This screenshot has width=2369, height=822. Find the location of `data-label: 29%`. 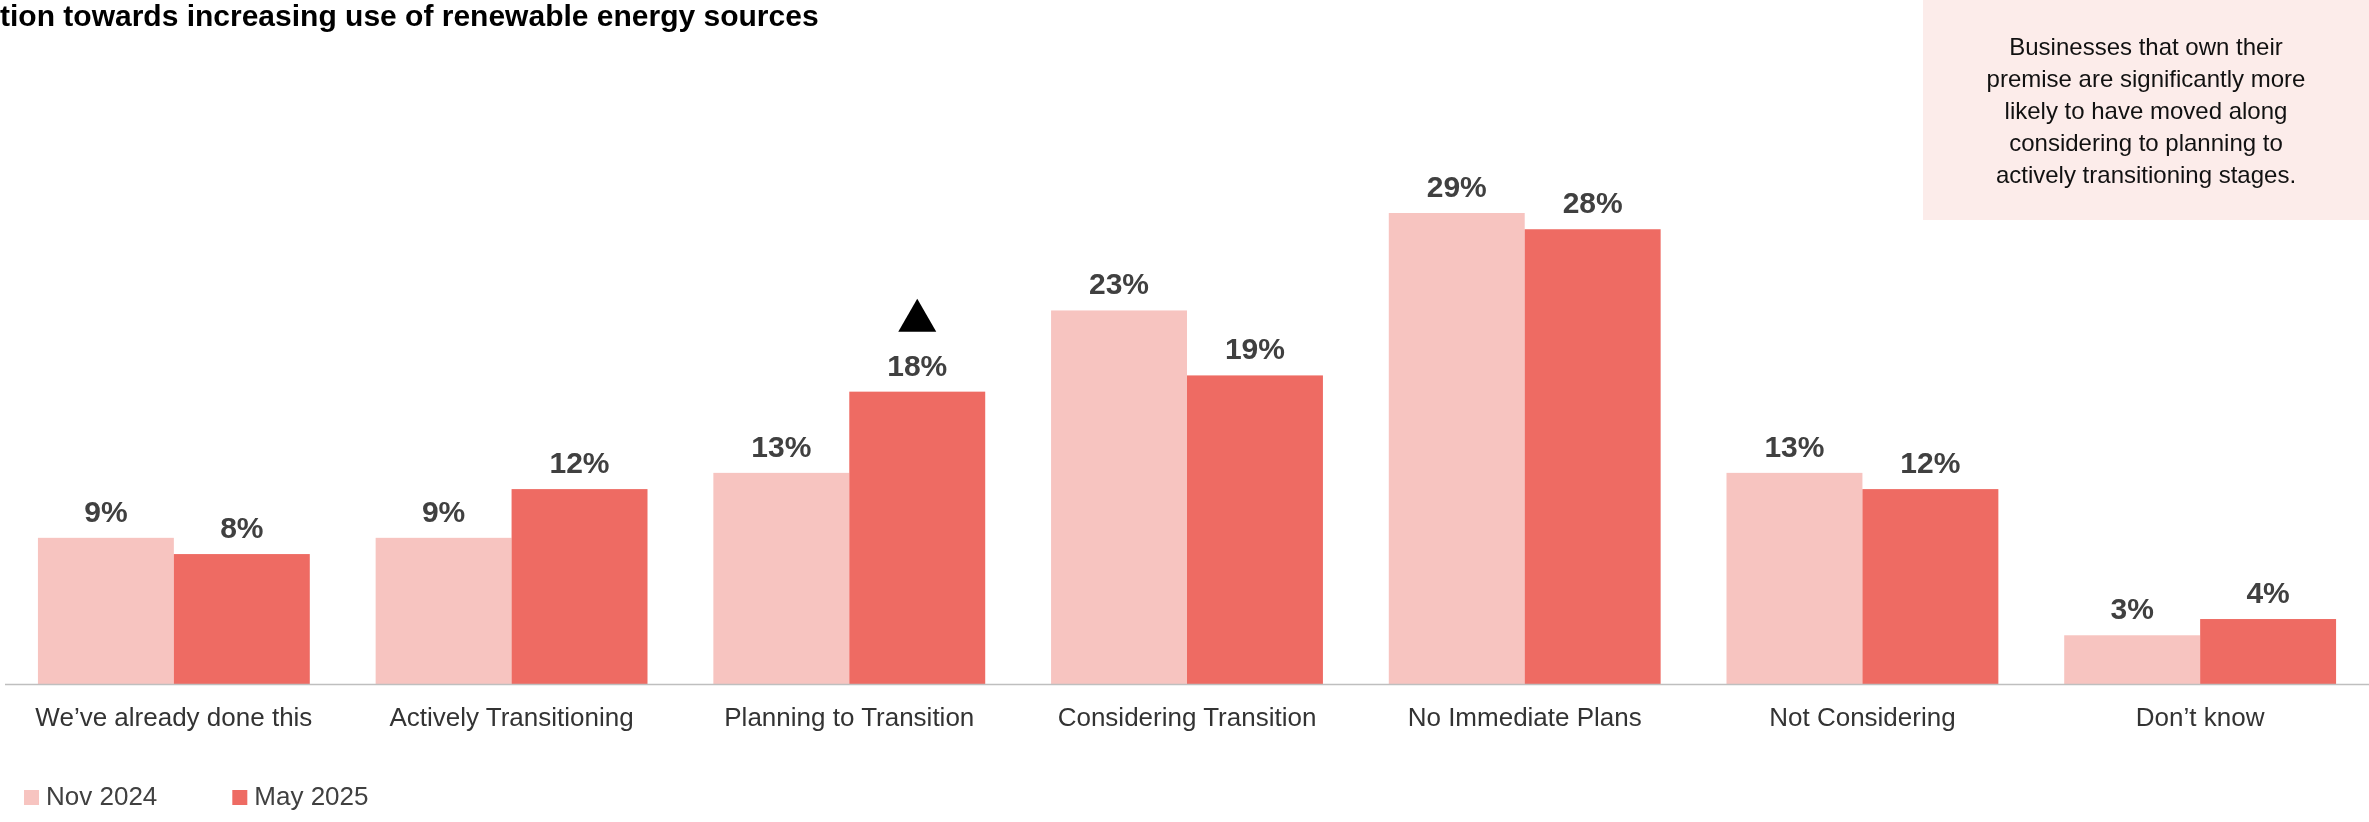

data-label: 29% is located at coordinates (1456, 186).